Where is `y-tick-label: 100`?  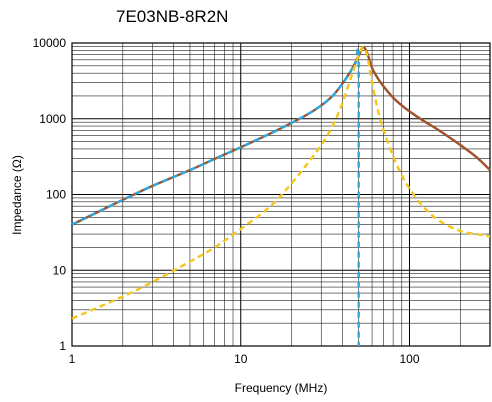 y-tick-label: 100 is located at coordinates (56, 195).